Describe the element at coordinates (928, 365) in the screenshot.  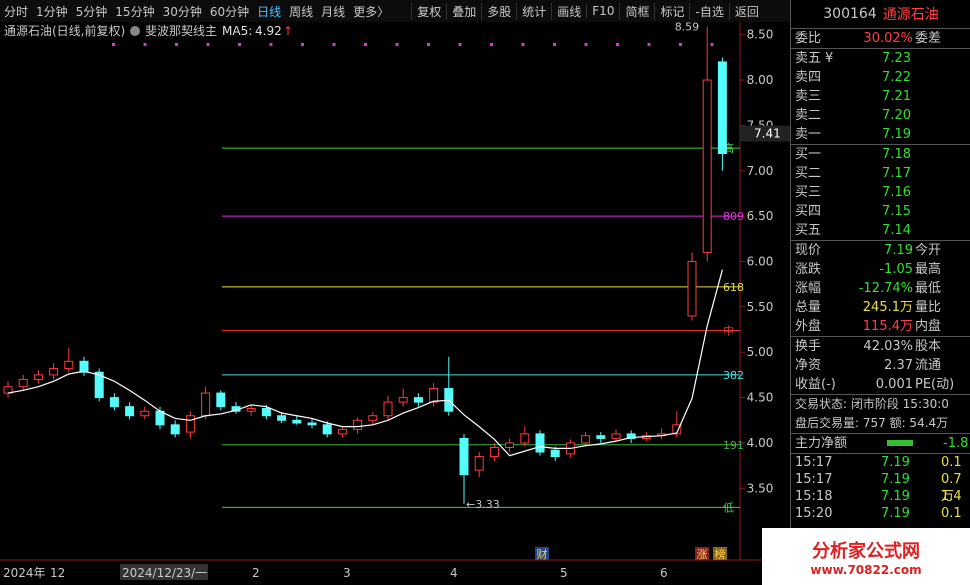
I see `row-extra: 流通` at that location.